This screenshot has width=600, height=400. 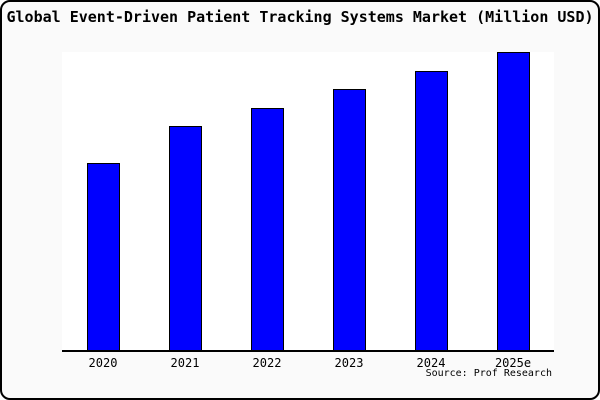 What do you see at coordinates (267, 229) in the screenshot?
I see `bar-2022` at bounding box center [267, 229].